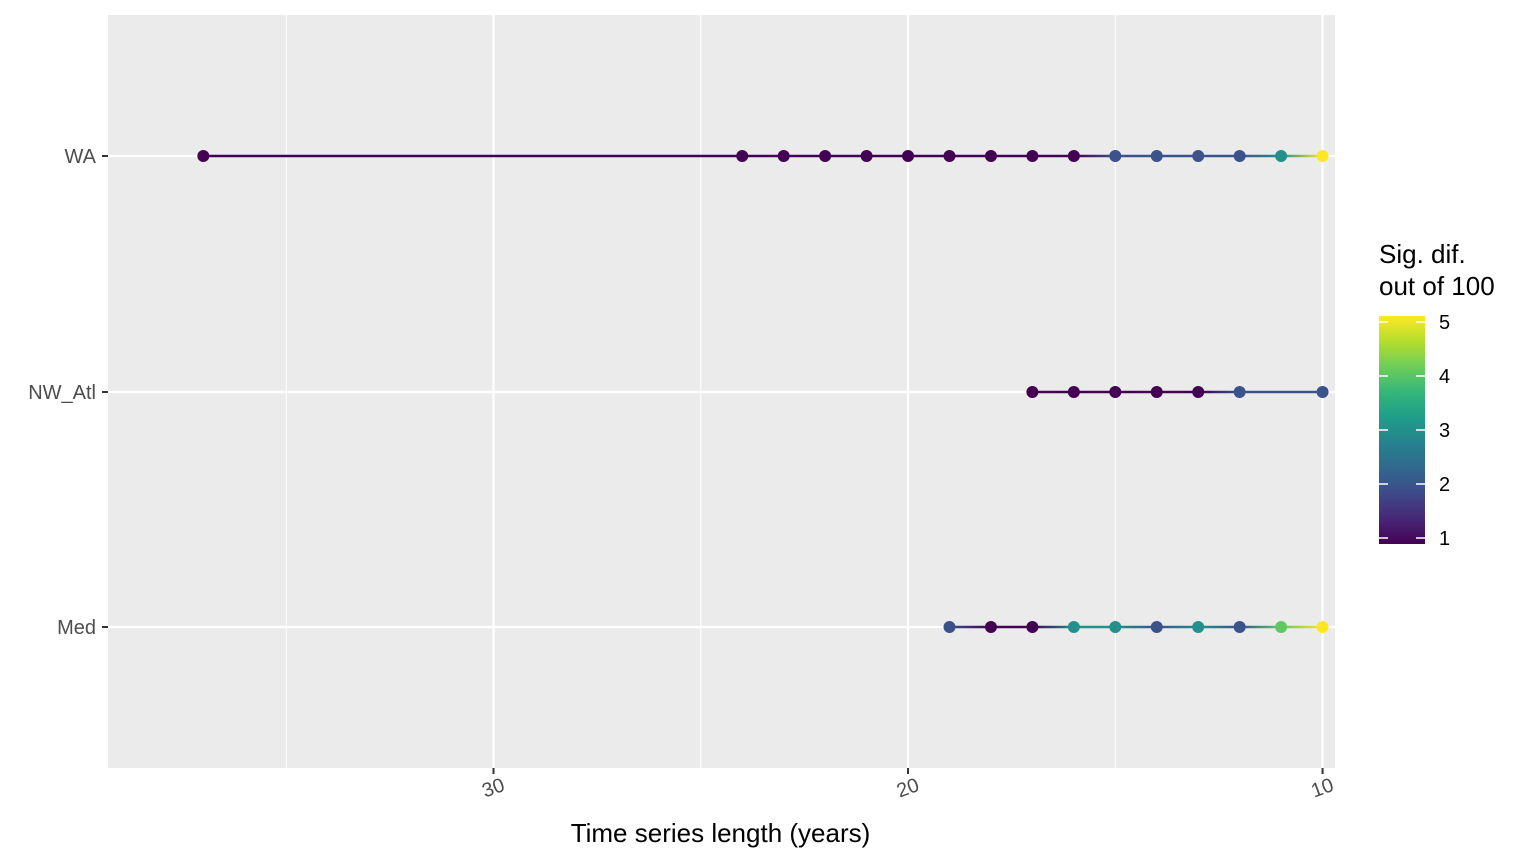 The image size is (1536, 865). Describe the element at coordinates (62, 393) in the screenshot. I see `y-tick-label: NW_Atl` at that location.